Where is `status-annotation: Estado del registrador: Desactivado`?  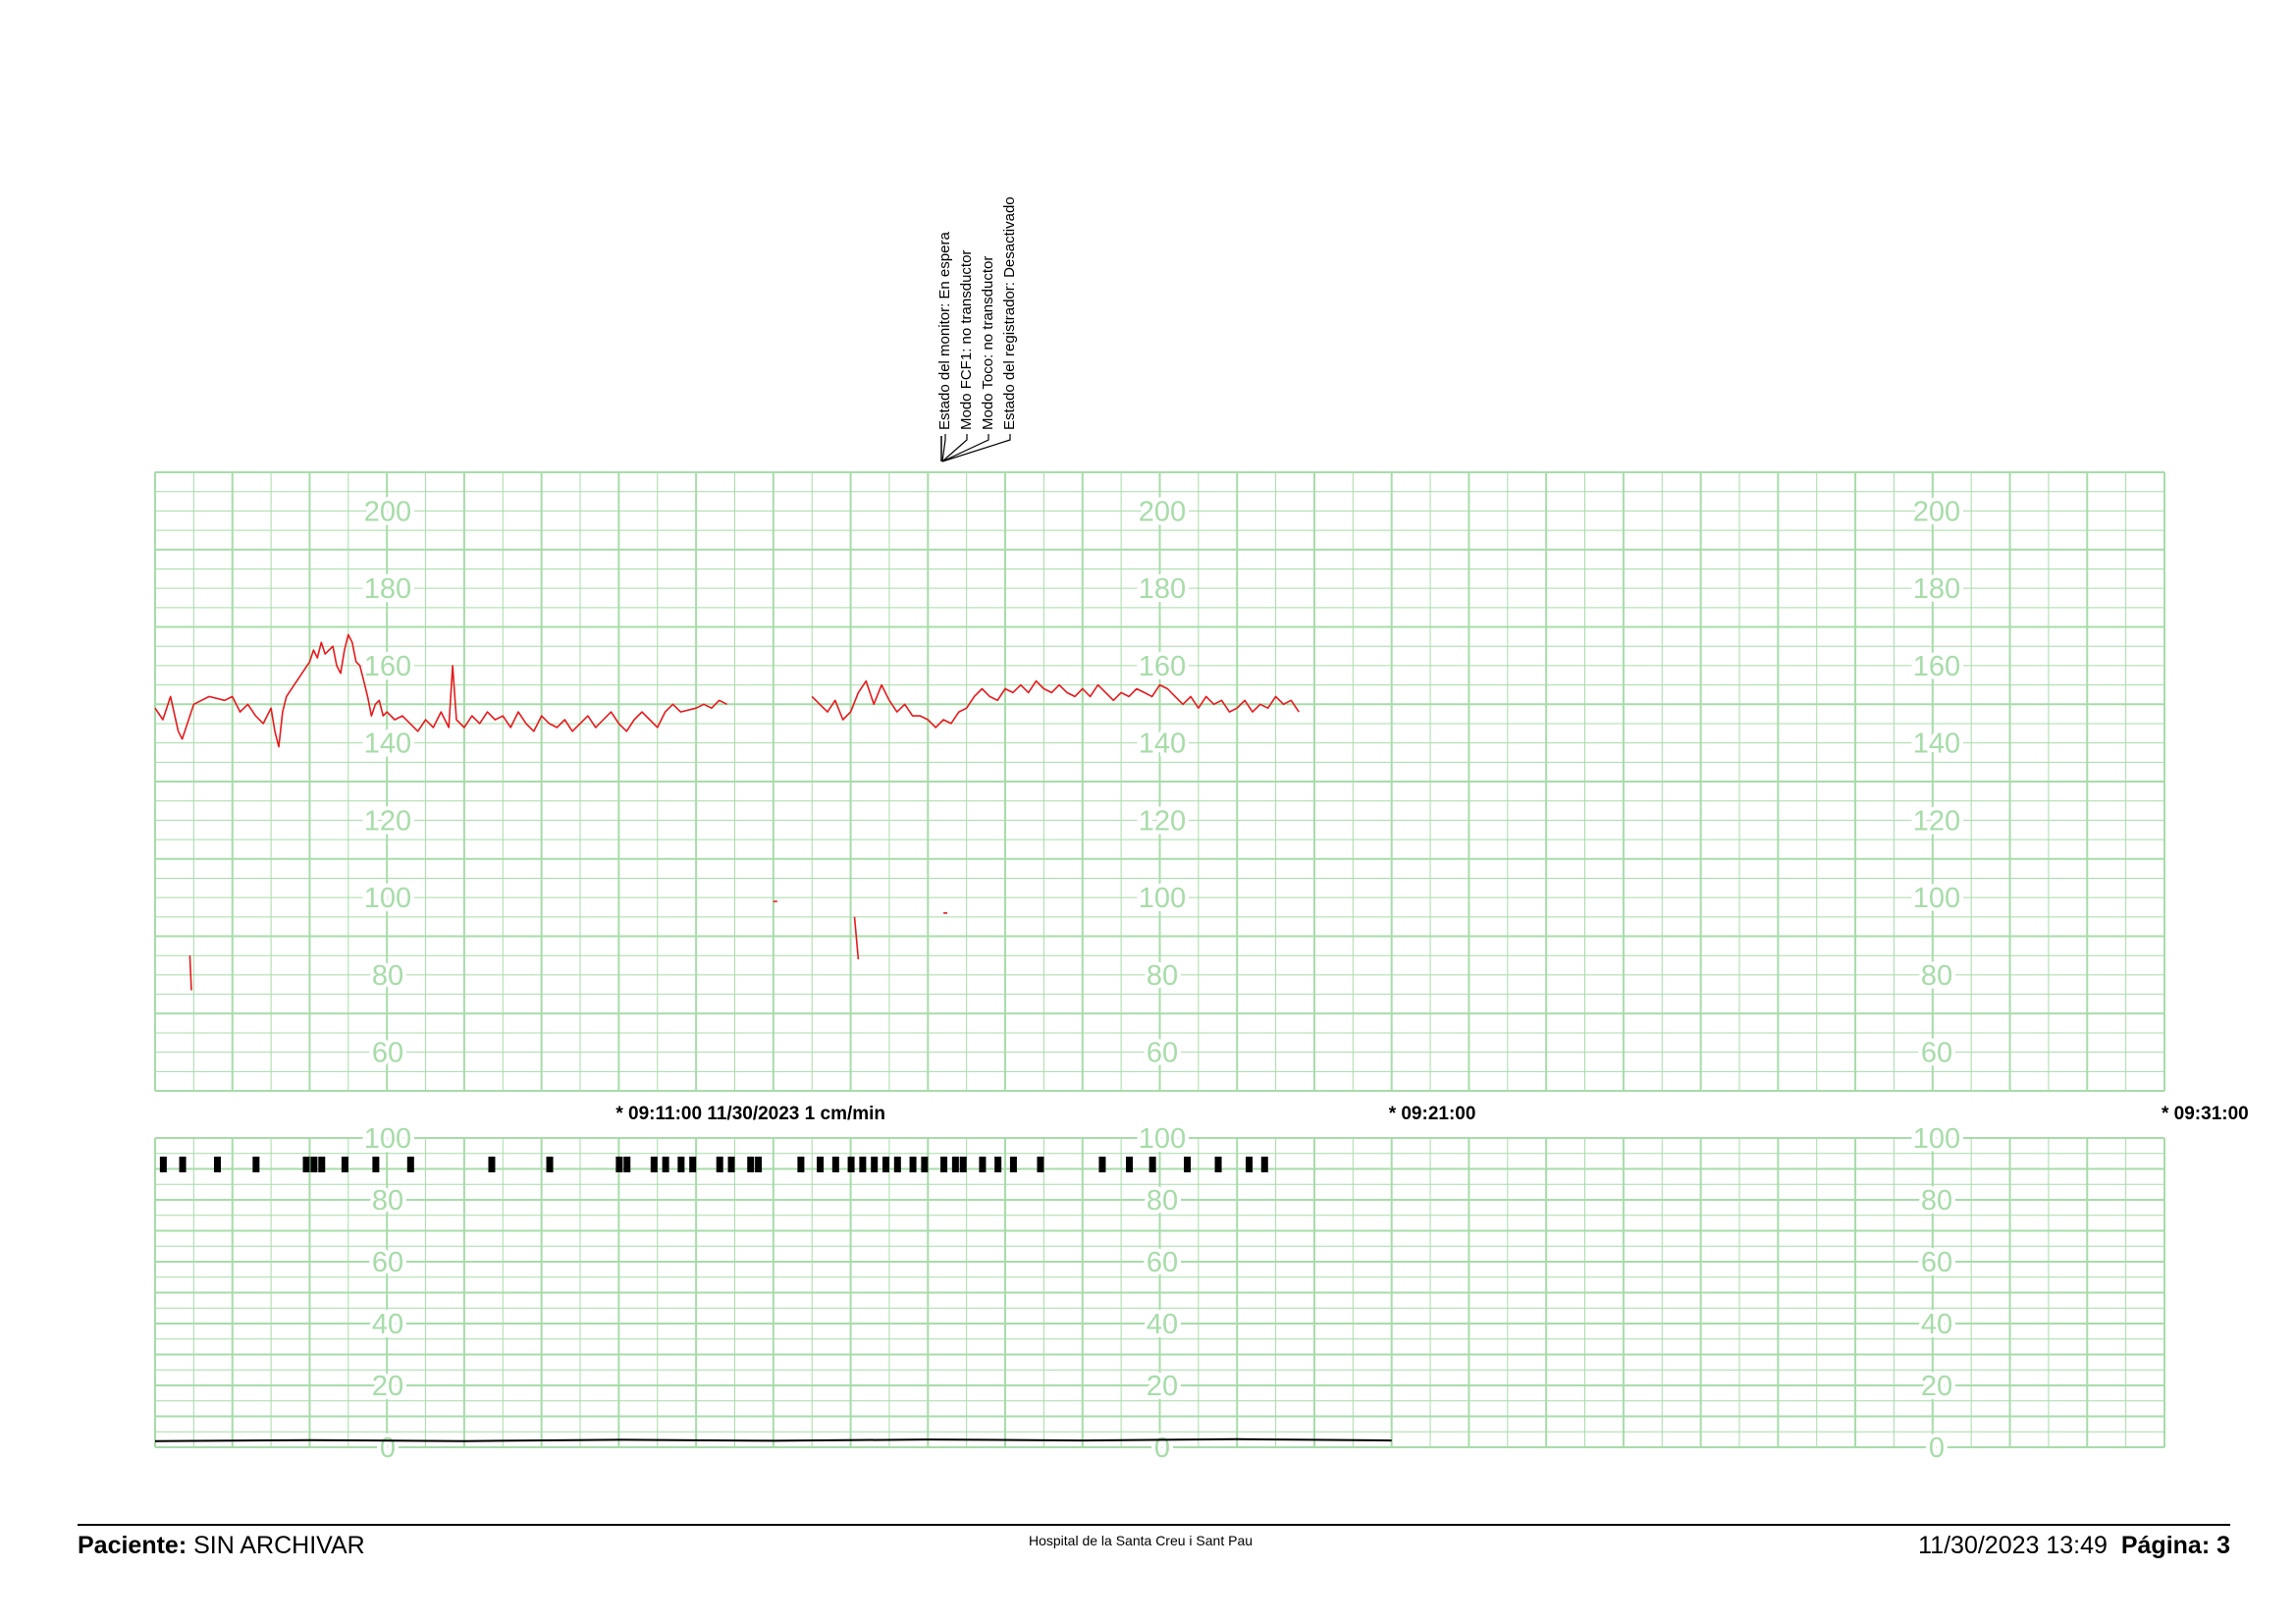
status-annotation: Estado del registrador: Desactivado is located at coordinates (1009, 313).